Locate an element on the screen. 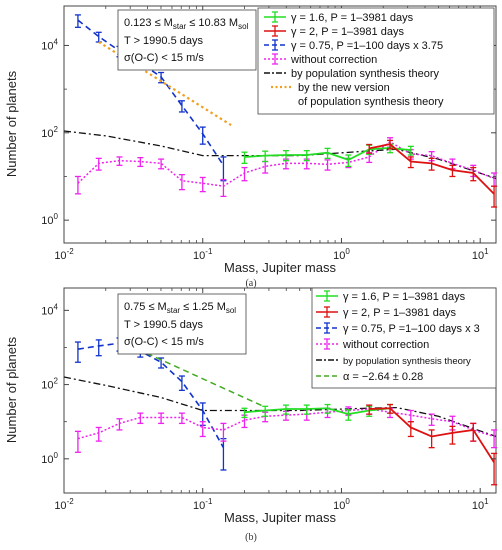  legend-label-b-0: γ = 1.6, P = 1–3981 days is located at coordinates (404, 297).